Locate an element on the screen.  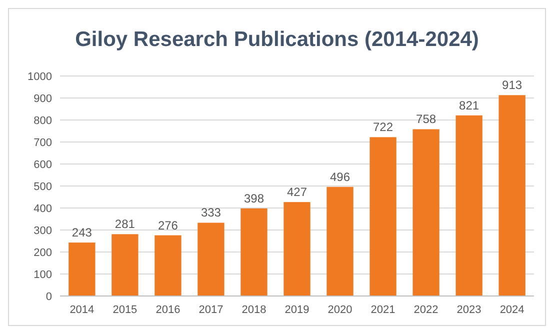
data-label: 398 is located at coordinates (254, 198).